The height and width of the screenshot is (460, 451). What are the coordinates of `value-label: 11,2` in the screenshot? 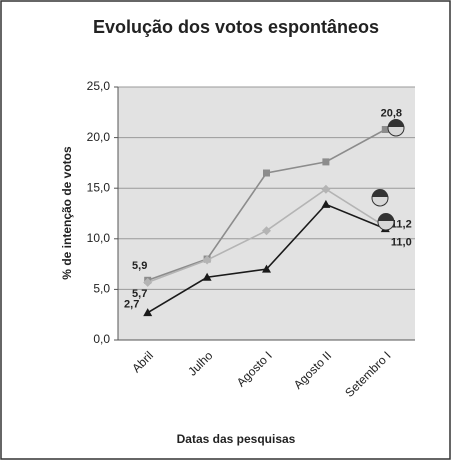 It's located at (401, 225).